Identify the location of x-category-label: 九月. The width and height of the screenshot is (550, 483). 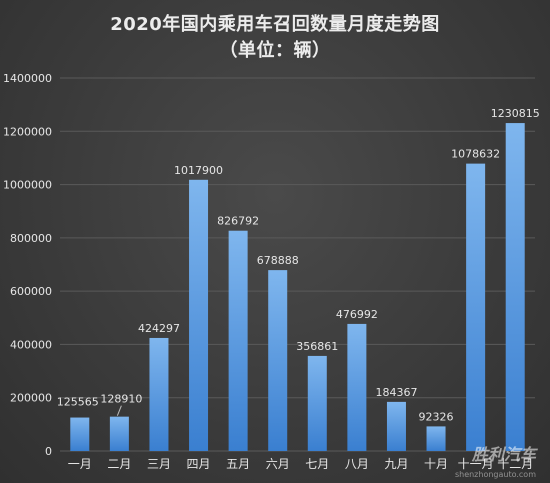
(396, 464).